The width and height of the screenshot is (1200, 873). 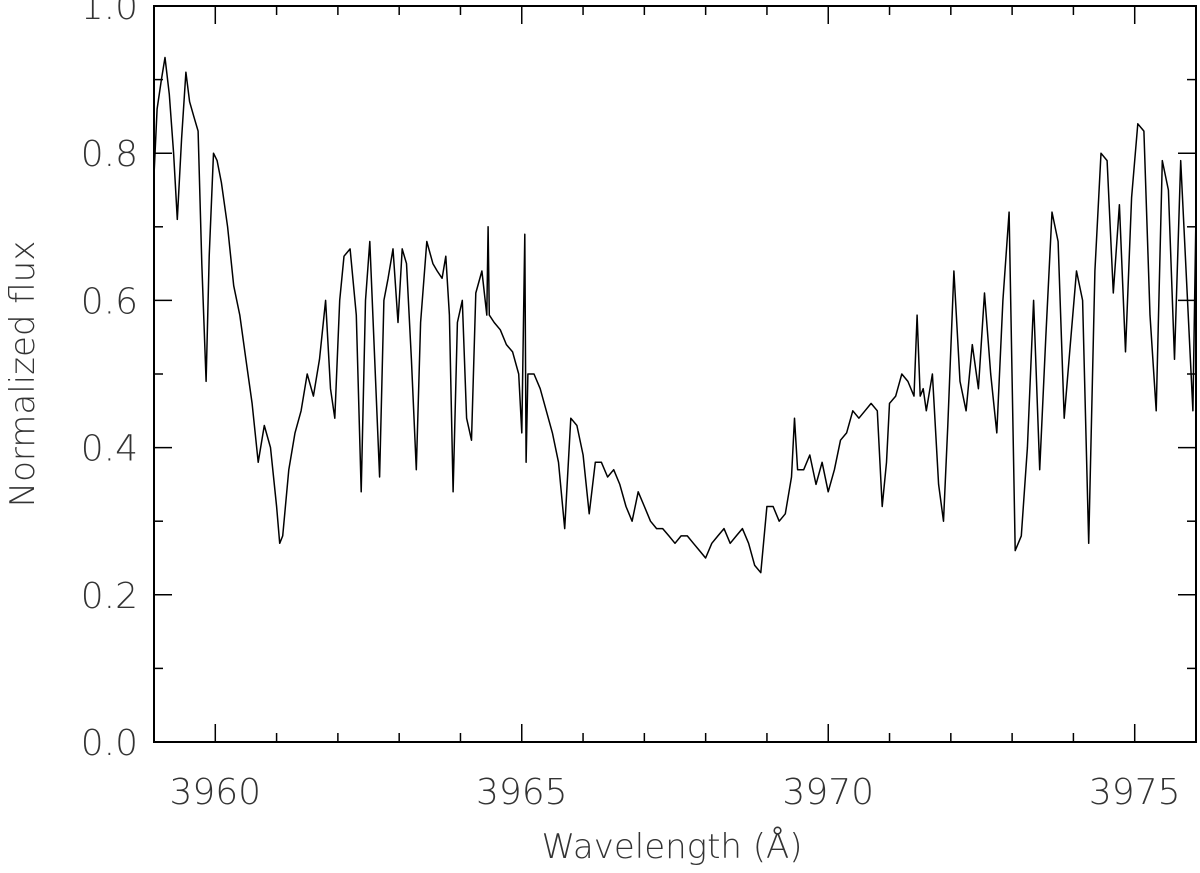 What do you see at coordinates (215, 792) in the screenshot?
I see `x-tick-label: 3960` at bounding box center [215, 792].